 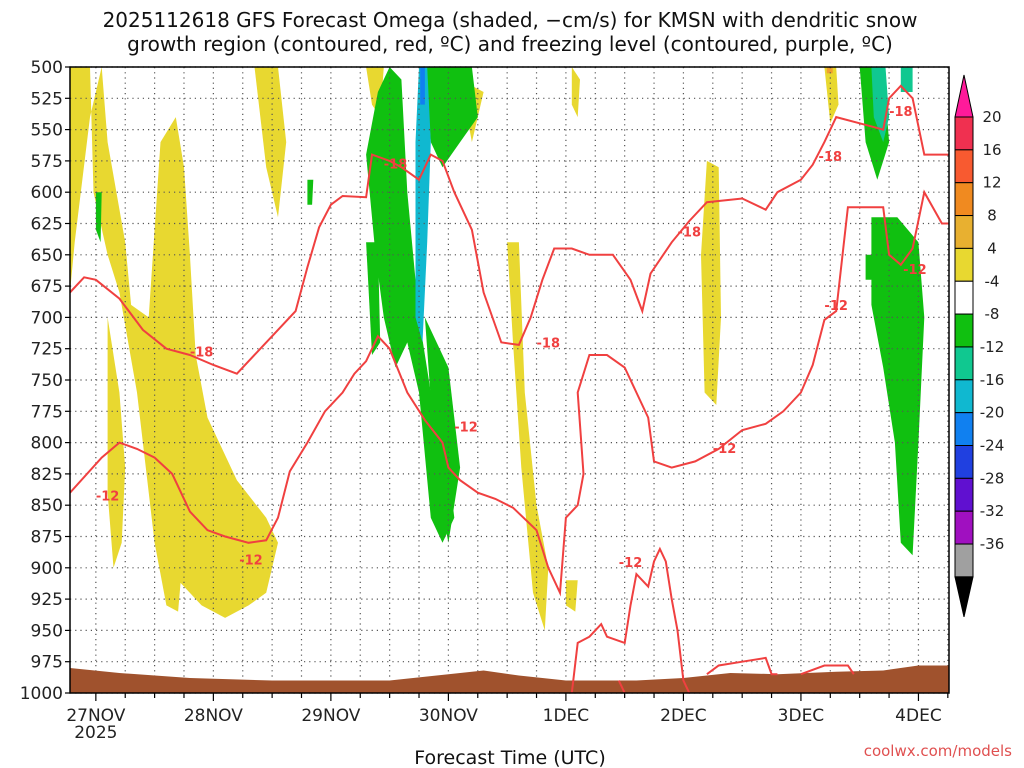 What do you see at coordinates (95, 733) in the screenshot?
I see `x-tick-sublabel: 2025` at bounding box center [95, 733].